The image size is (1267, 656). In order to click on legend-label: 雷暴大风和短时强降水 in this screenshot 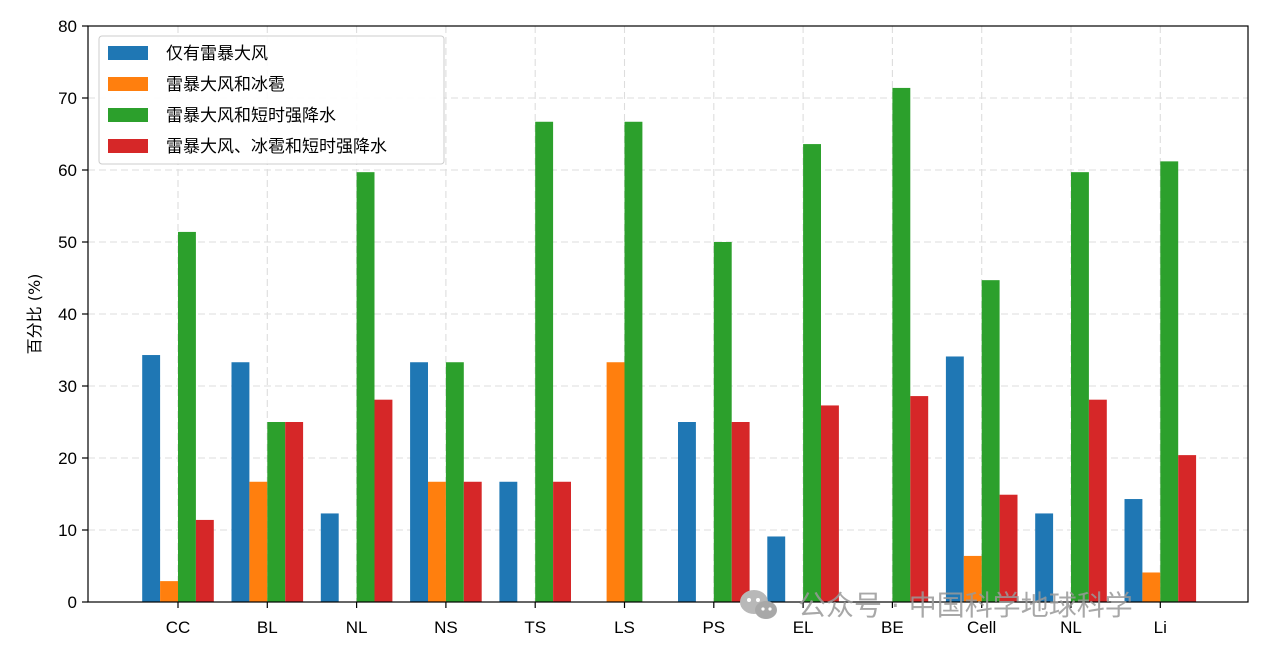, I will do `click(251, 116)`.